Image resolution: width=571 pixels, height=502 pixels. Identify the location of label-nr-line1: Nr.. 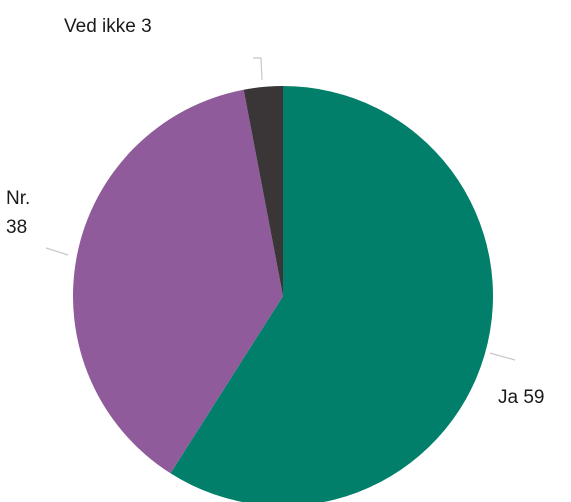
(18, 198).